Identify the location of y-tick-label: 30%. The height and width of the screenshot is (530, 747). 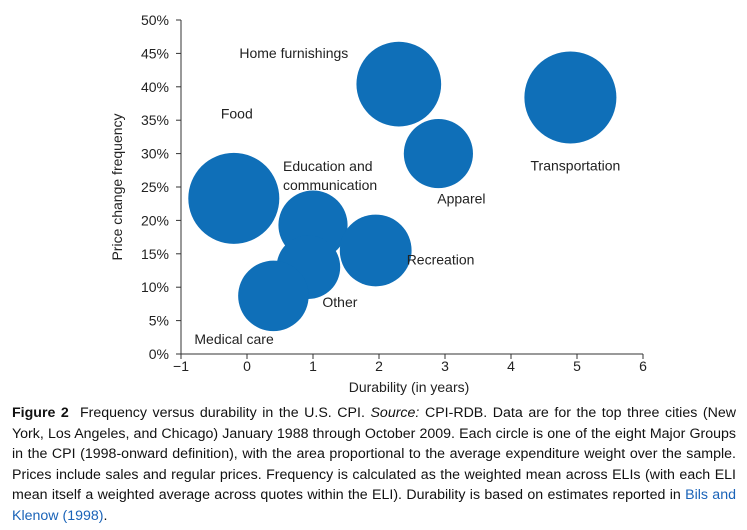
(155, 154).